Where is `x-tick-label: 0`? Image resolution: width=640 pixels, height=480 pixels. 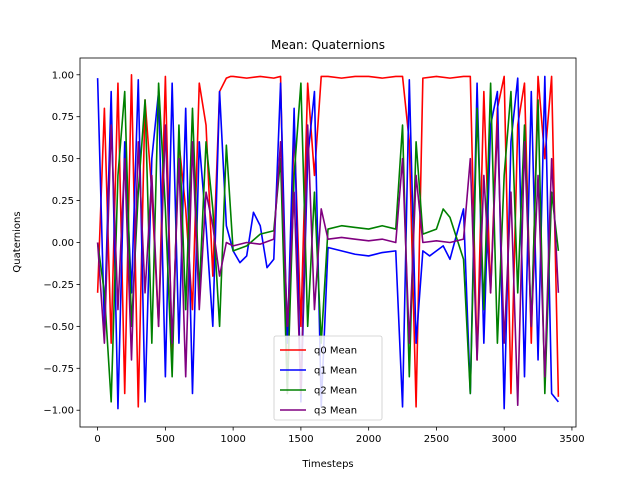
x-tick-label: 0 is located at coordinates (97, 439).